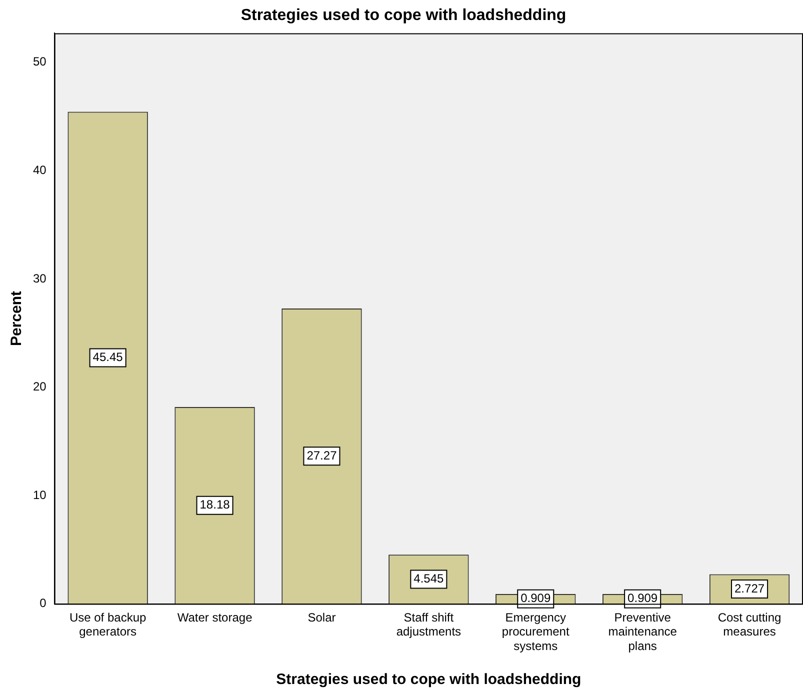 The height and width of the screenshot is (699, 803). What do you see at coordinates (536, 632) in the screenshot?
I see `x-tick-label: Emergency procurement systems` at bounding box center [536, 632].